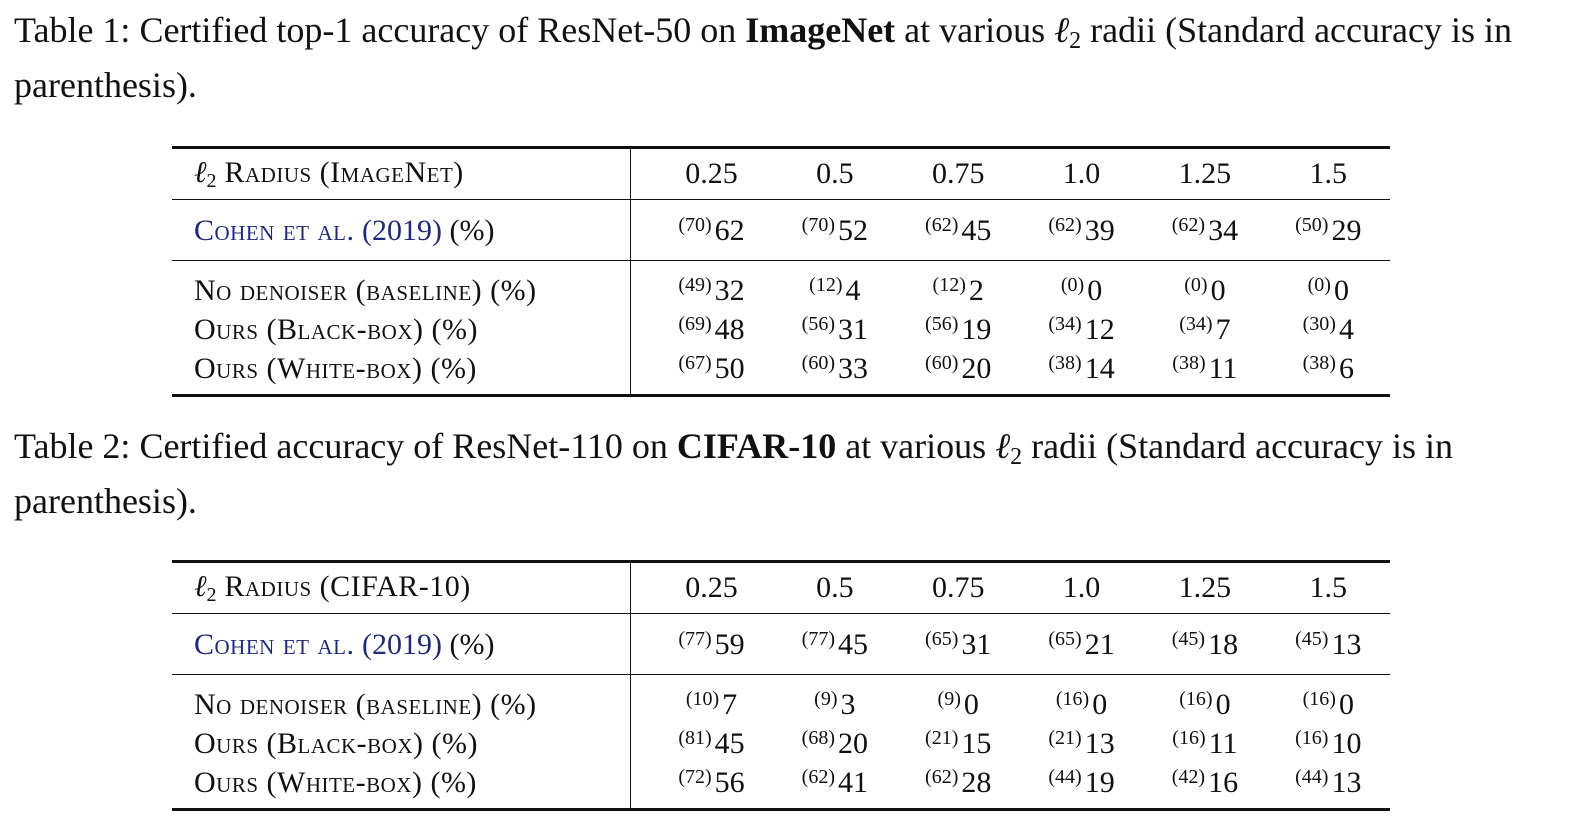 The width and height of the screenshot is (1588, 837). I want to click on table-cell: (62) 39, so click(1081, 230).